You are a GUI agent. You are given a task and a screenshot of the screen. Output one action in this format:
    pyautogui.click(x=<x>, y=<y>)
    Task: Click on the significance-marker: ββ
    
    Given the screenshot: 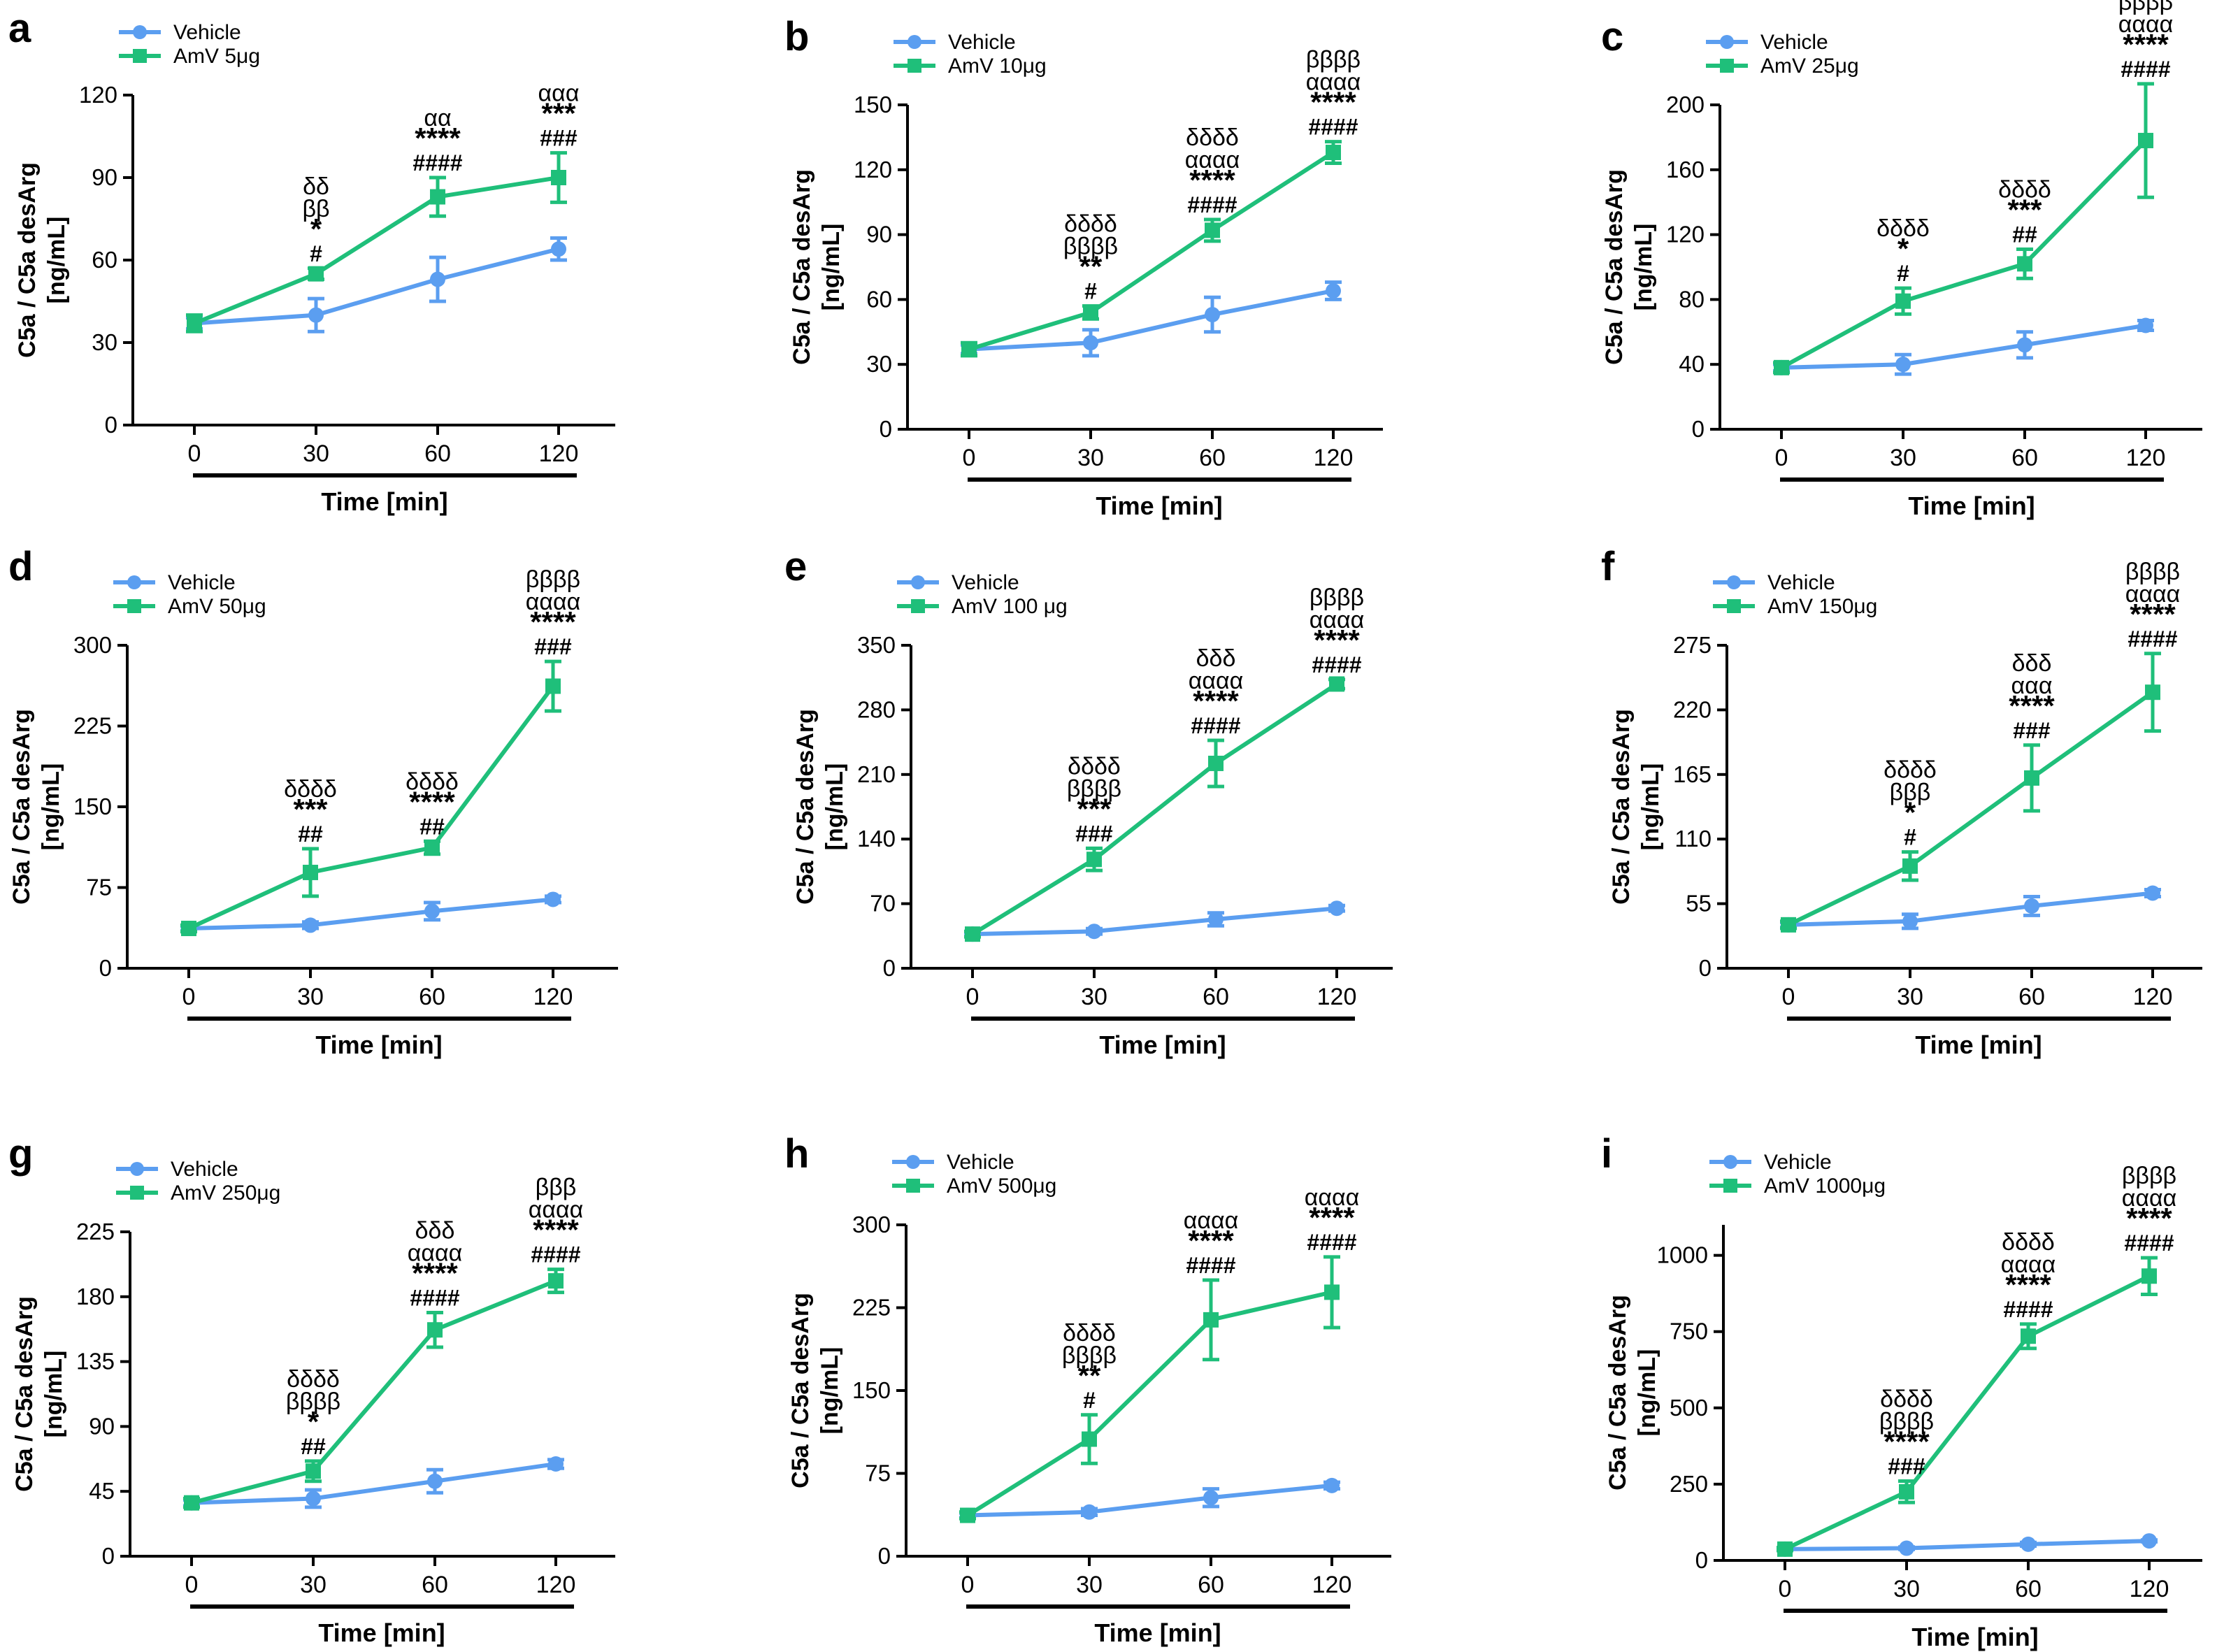 What is the action you would take?
    pyautogui.click(x=315, y=209)
    